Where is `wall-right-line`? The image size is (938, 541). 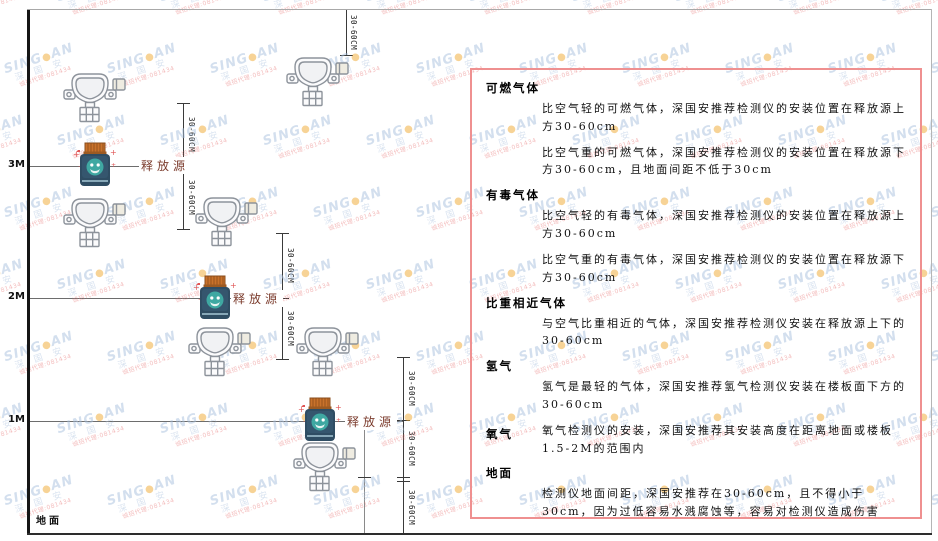
wall-right-line is located at coordinates (931, 272).